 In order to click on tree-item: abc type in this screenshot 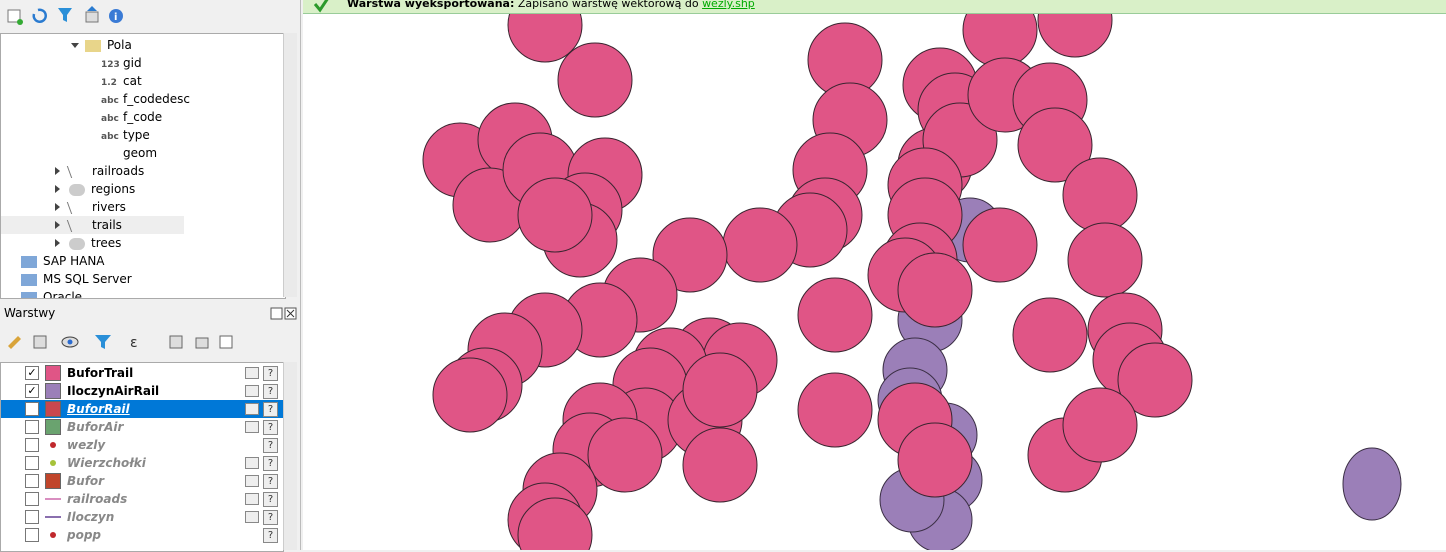, I will do `click(125, 136)`.